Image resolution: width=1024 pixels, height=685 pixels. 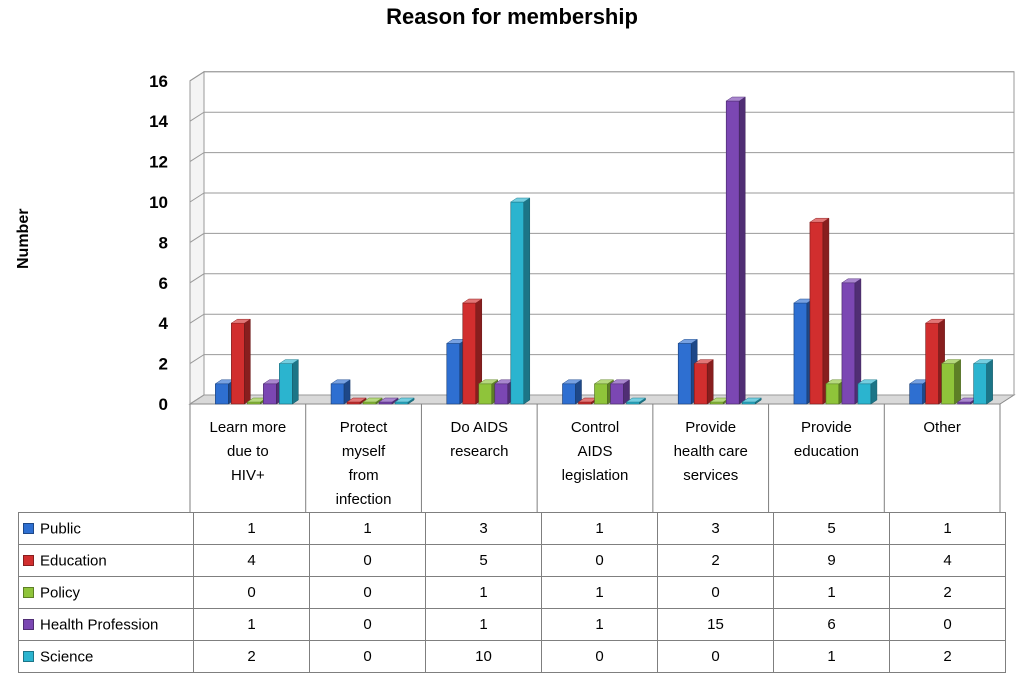 What do you see at coordinates (512, 16) in the screenshot?
I see `chart-title: Reason for membership` at bounding box center [512, 16].